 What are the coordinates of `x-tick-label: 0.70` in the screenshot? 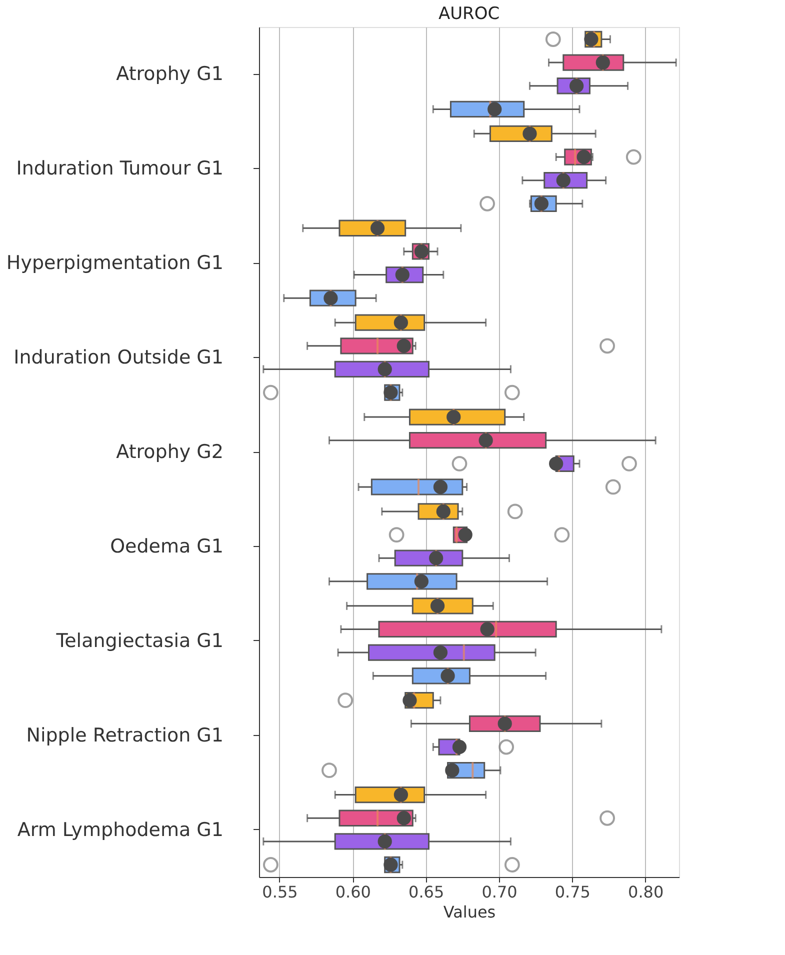 It's located at (500, 892).